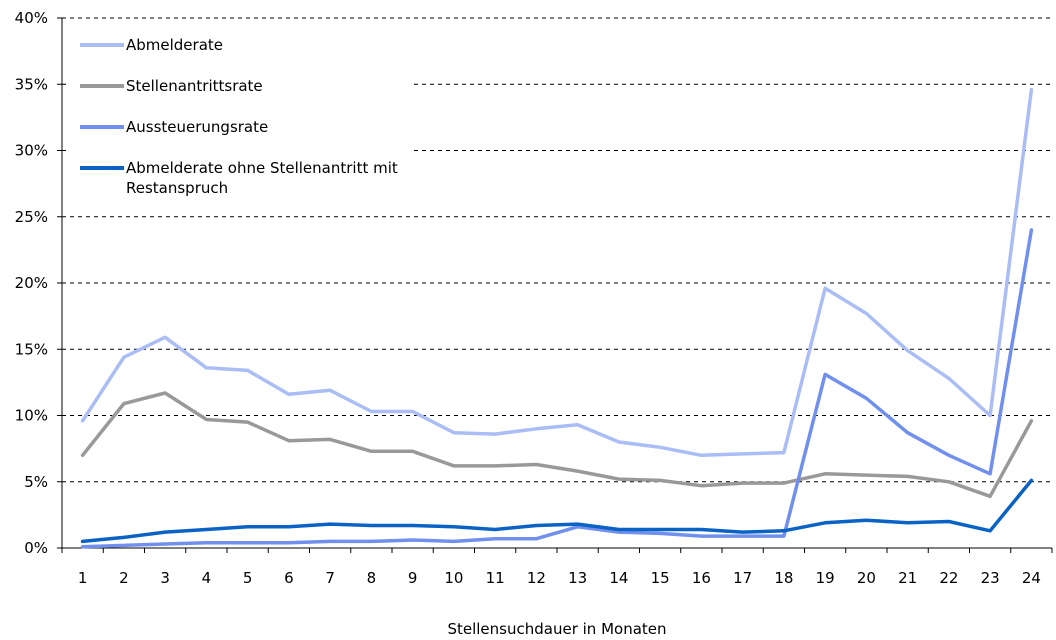 The height and width of the screenshot is (640, 1056). Describe the element at coordinates (174, 45) in the screenshot. I see `legend-label: Abmelderate` at that location.